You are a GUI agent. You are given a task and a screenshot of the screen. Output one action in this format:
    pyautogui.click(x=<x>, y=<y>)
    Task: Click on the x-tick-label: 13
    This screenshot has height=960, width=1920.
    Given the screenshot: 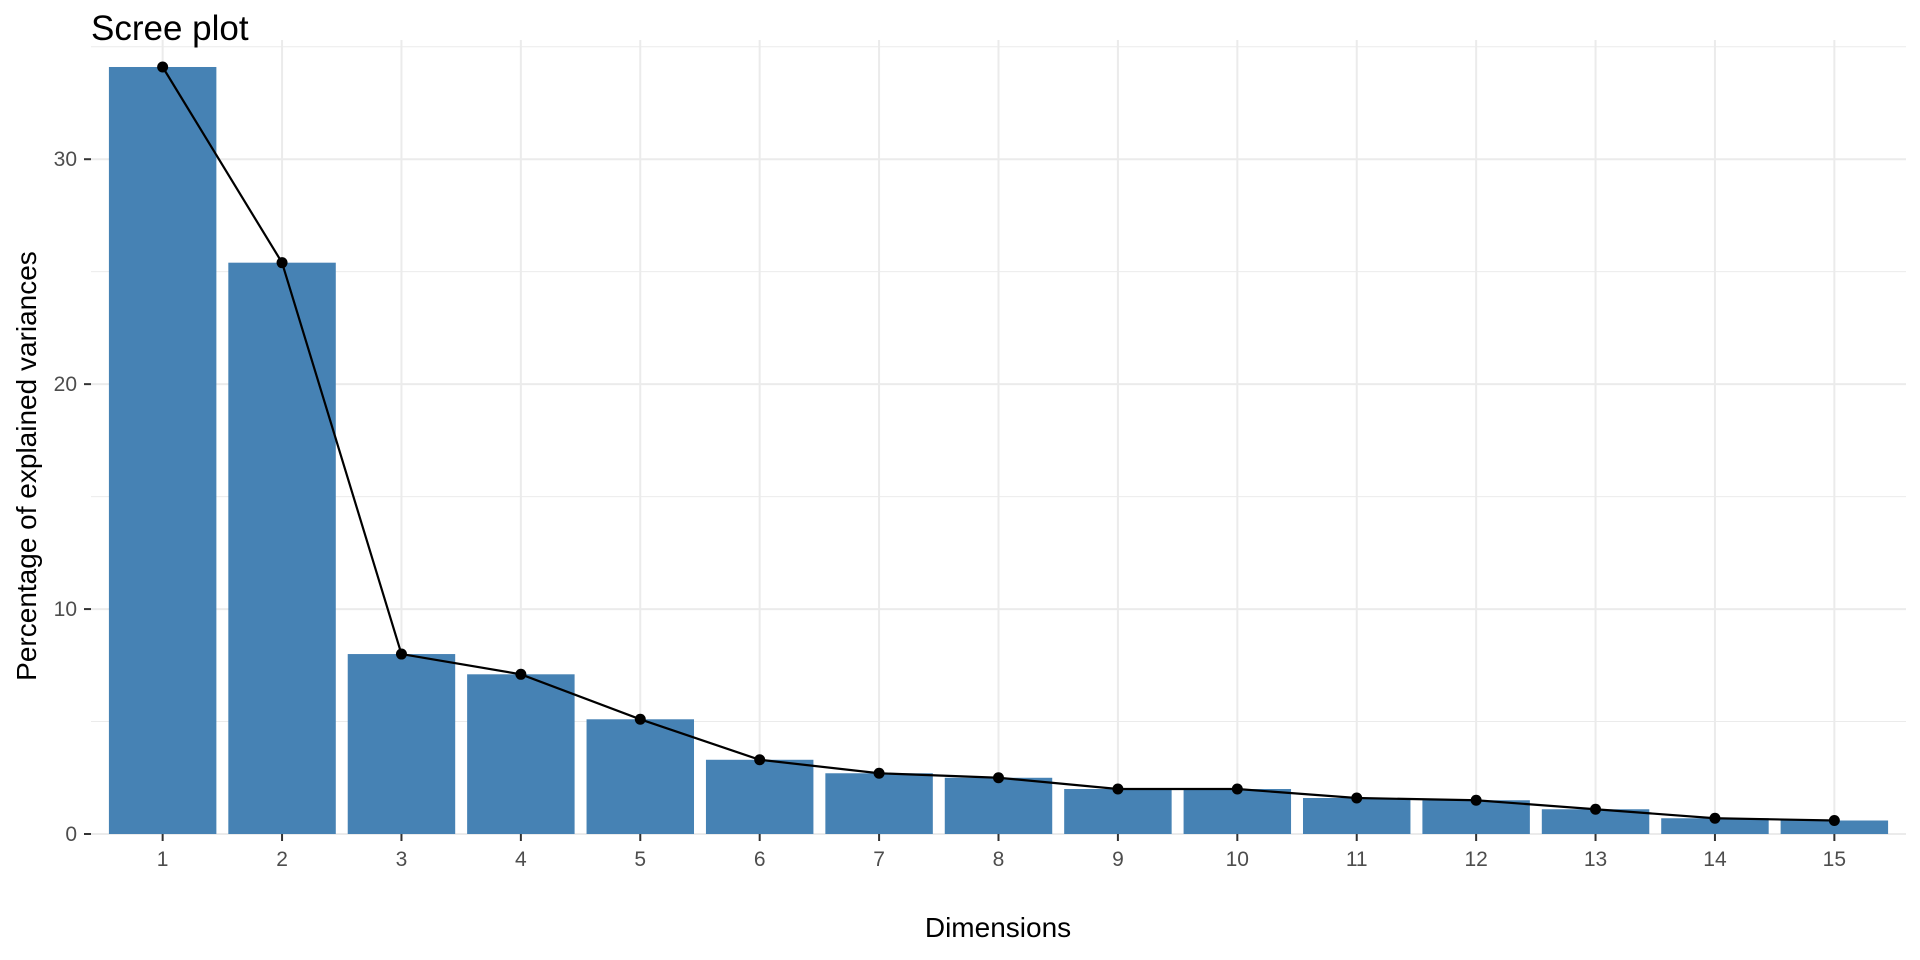 What is the action you would take?
    pyautogui.click(x=1595, y=859)
    